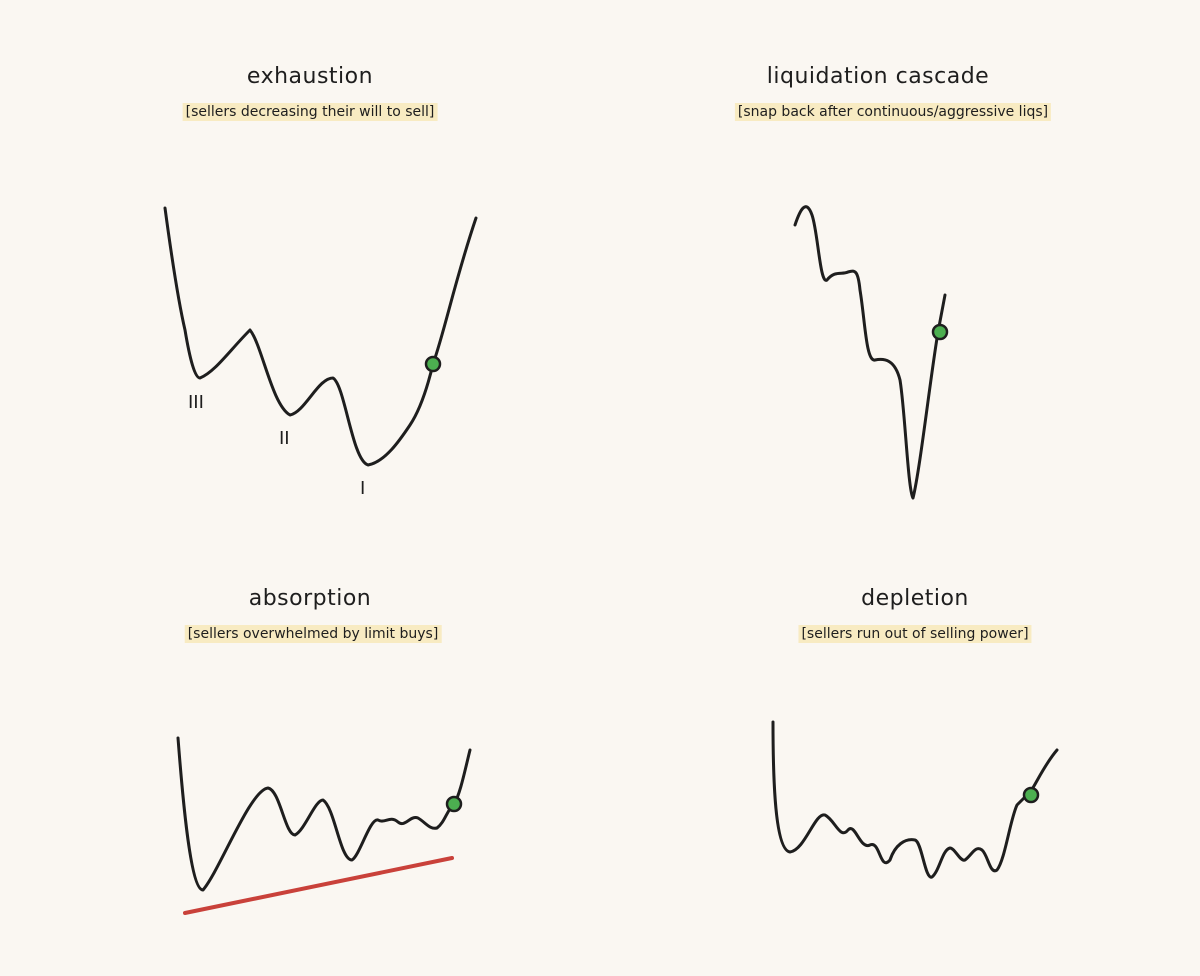 This screenshot has height=976, width=1200. What do you see at coordinates (313, 634) in the screenshot?
I see `panel-subtitle-absorption: [sellers overwhelmed by limit buys]` at bounding box center [313, 634].